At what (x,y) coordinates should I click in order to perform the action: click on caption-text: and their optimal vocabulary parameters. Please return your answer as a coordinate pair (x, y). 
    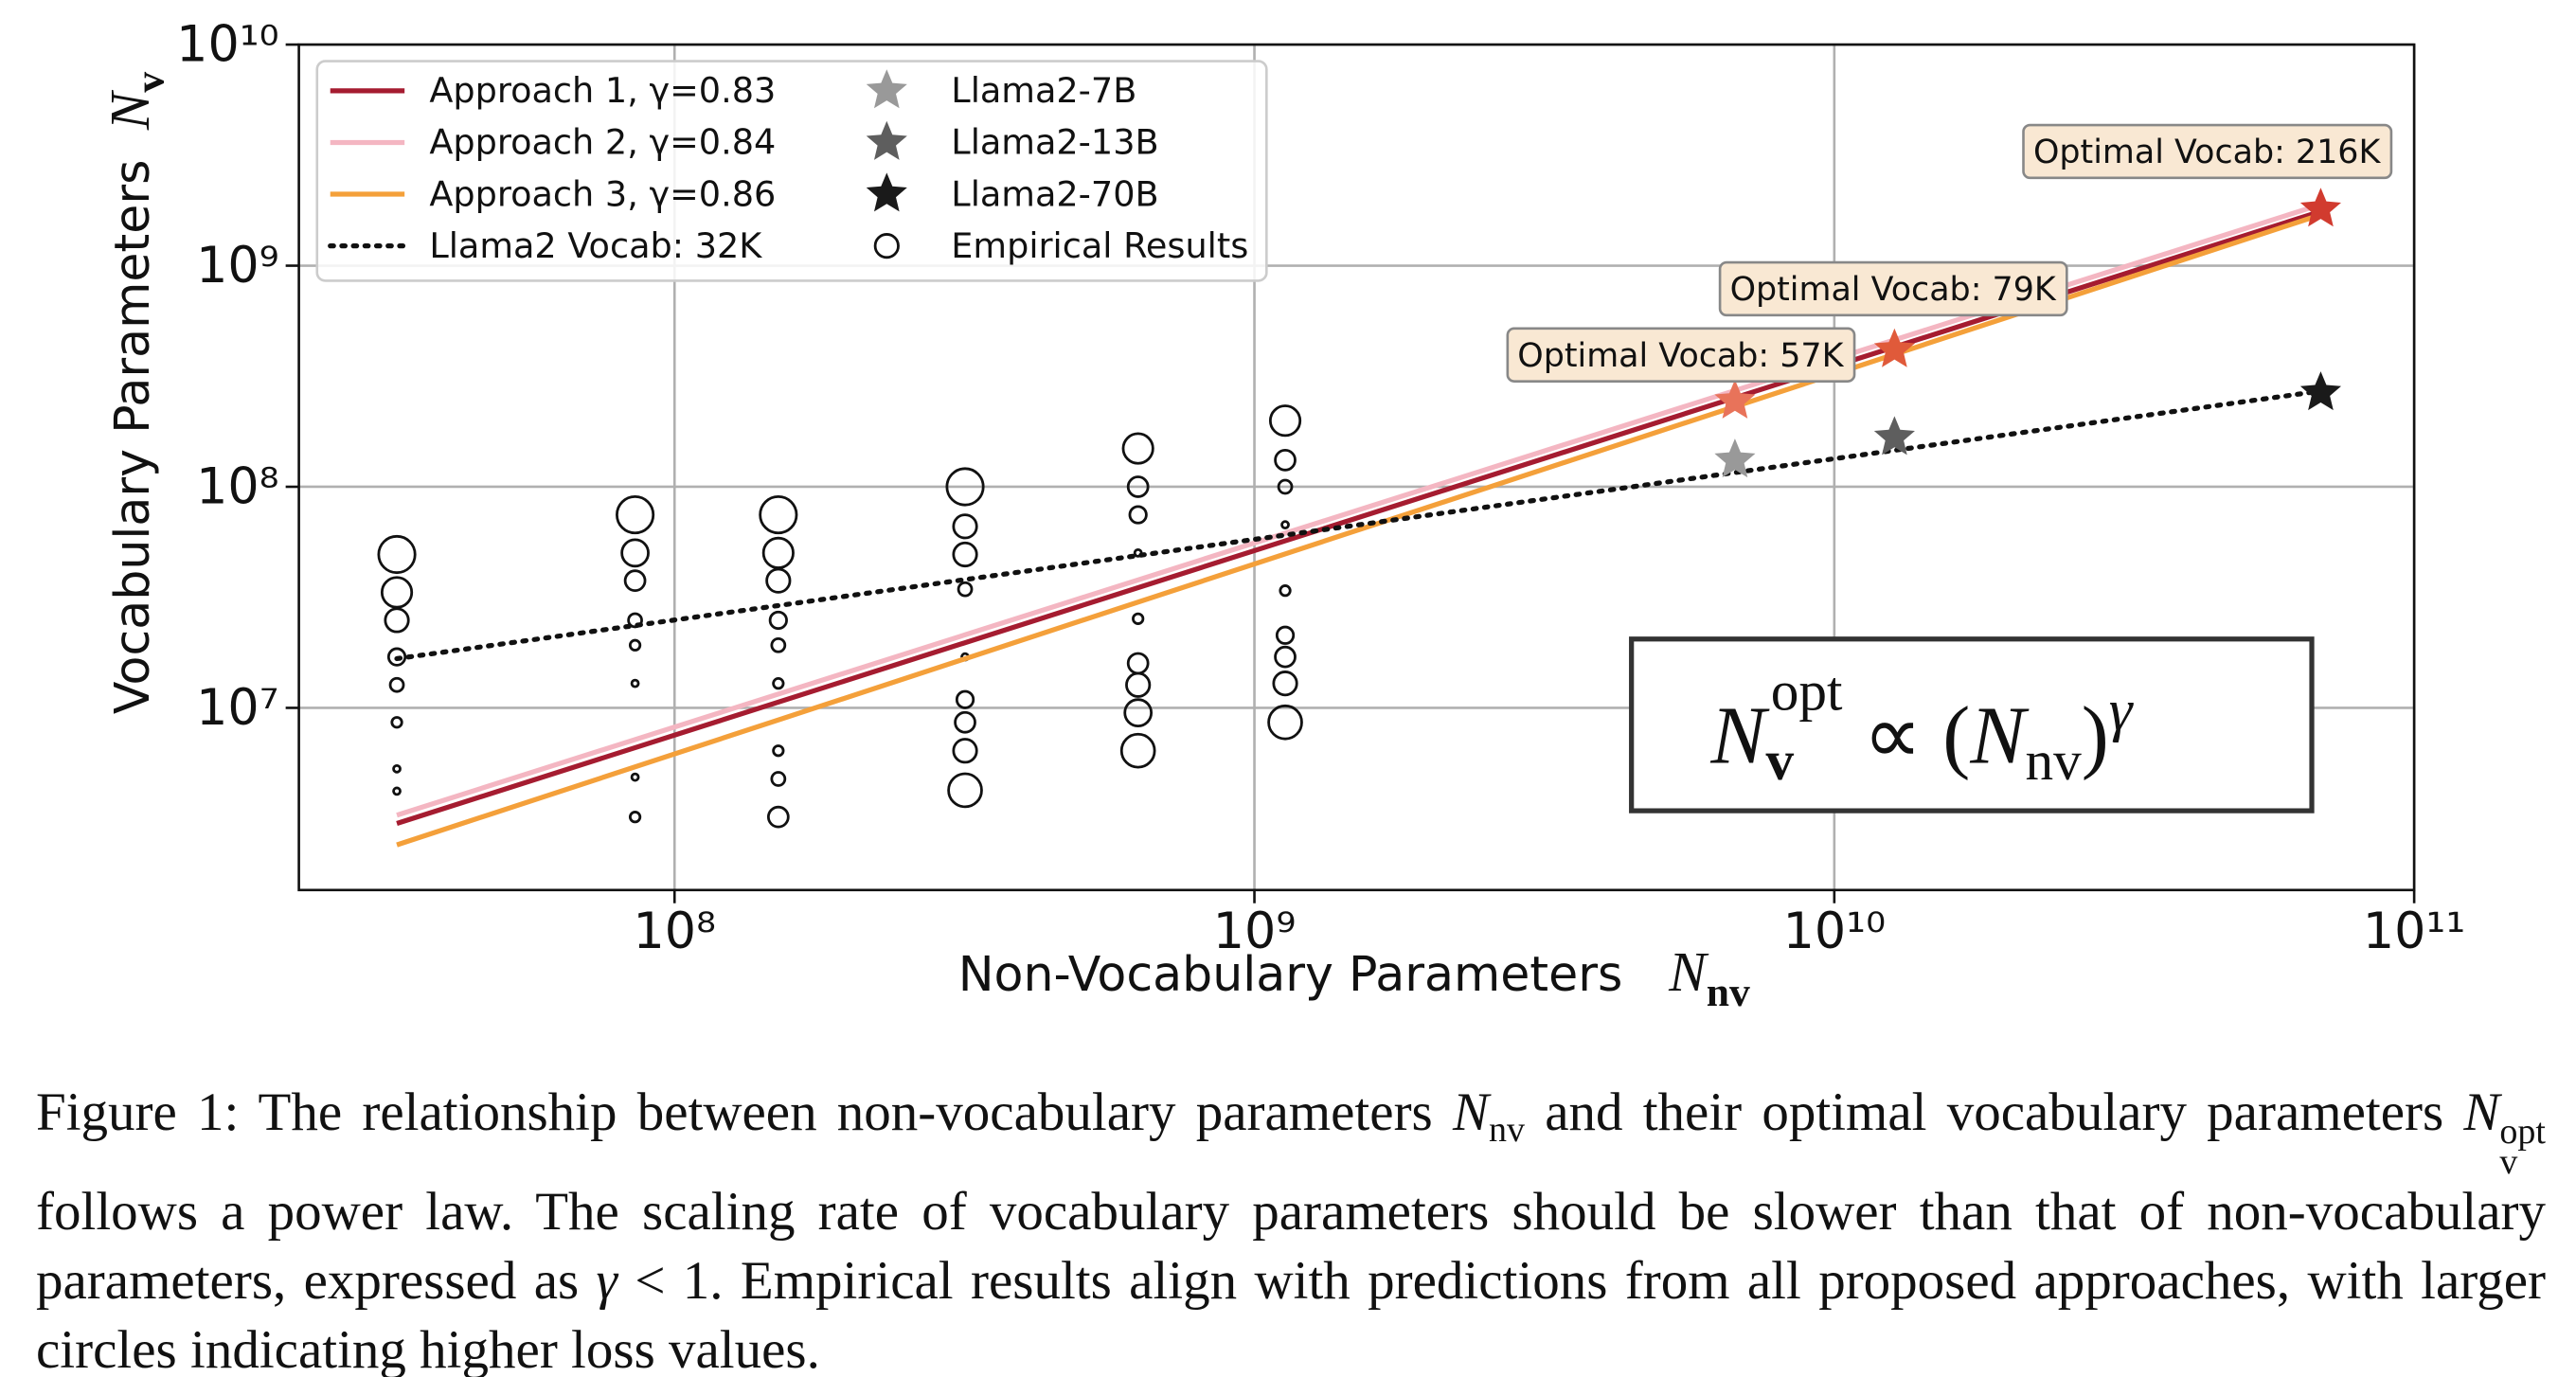
    Looking at the image, I should click on (1994, 1112).